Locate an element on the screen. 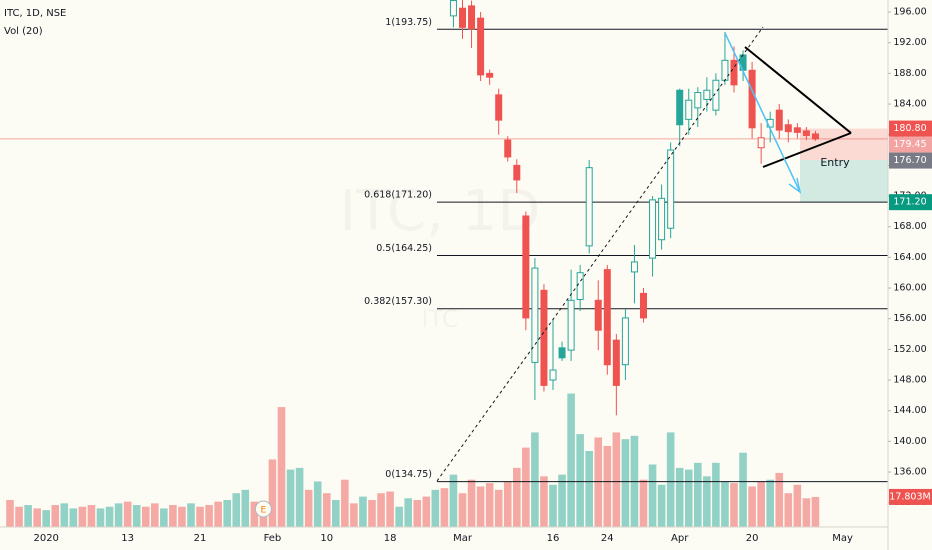 This screenshot has width=932, height=550. x-tick-label: 2020 is located at coordinates (45, 538).